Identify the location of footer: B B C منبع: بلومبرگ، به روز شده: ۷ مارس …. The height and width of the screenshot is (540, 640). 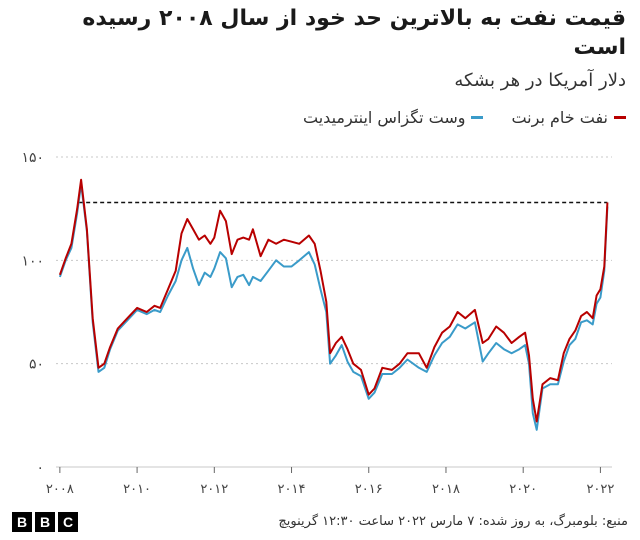
(320, 523).